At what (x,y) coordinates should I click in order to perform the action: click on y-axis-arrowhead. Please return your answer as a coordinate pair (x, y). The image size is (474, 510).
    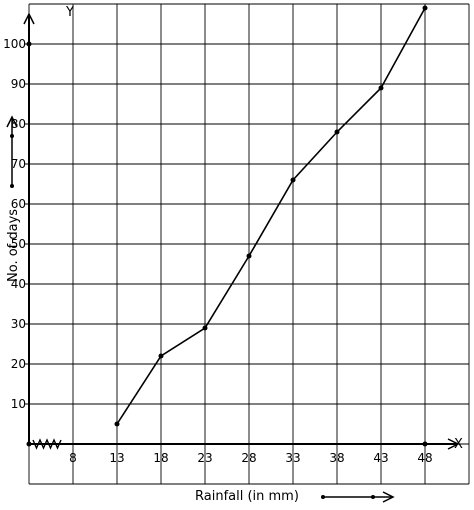
    Looking at the image, I should click on (29, 18).